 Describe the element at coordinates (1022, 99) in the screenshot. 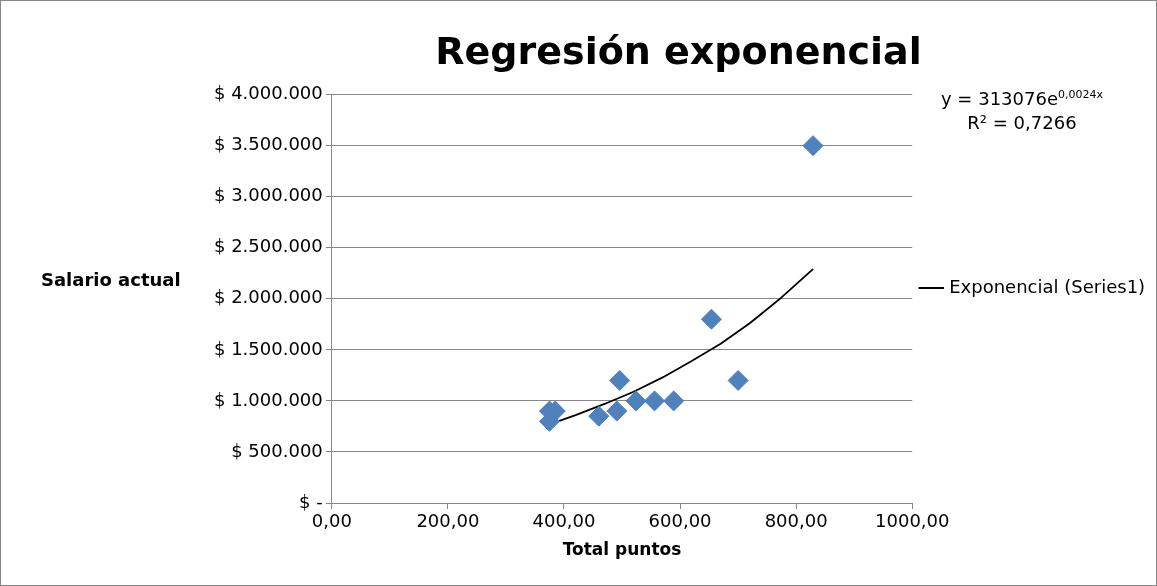

I see `text: y = 313076e$^{0,0024x}$` at that location.